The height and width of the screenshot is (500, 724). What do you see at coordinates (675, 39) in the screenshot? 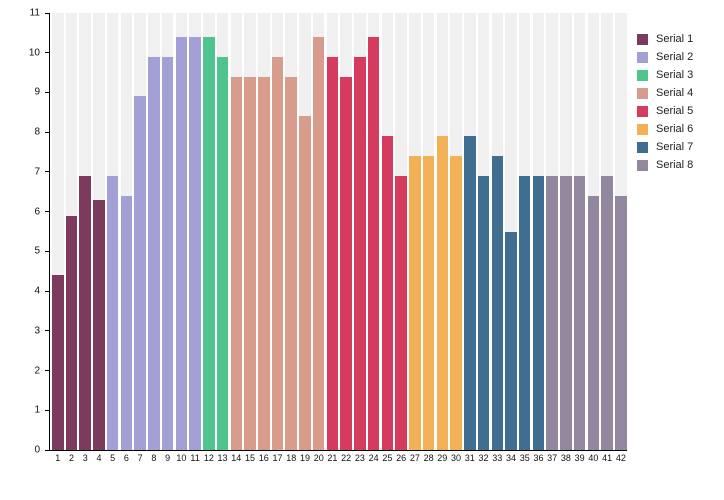
I see `legend-label: Serial 1` at bounding box center [675, 39].